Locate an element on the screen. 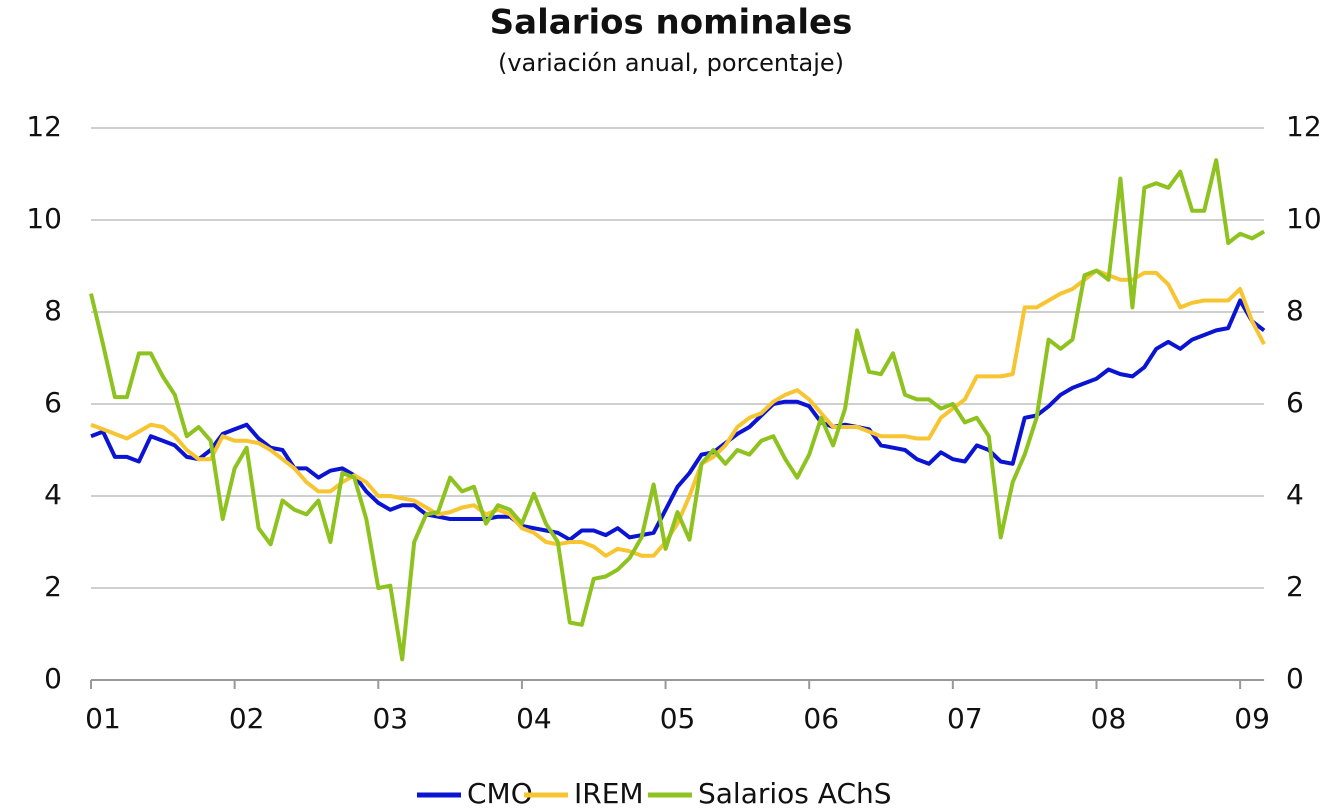 Image resolution: width=1342 pixels, height=812 pixels. y2-tick-label: 0 is located at coordinates (1295, 678).